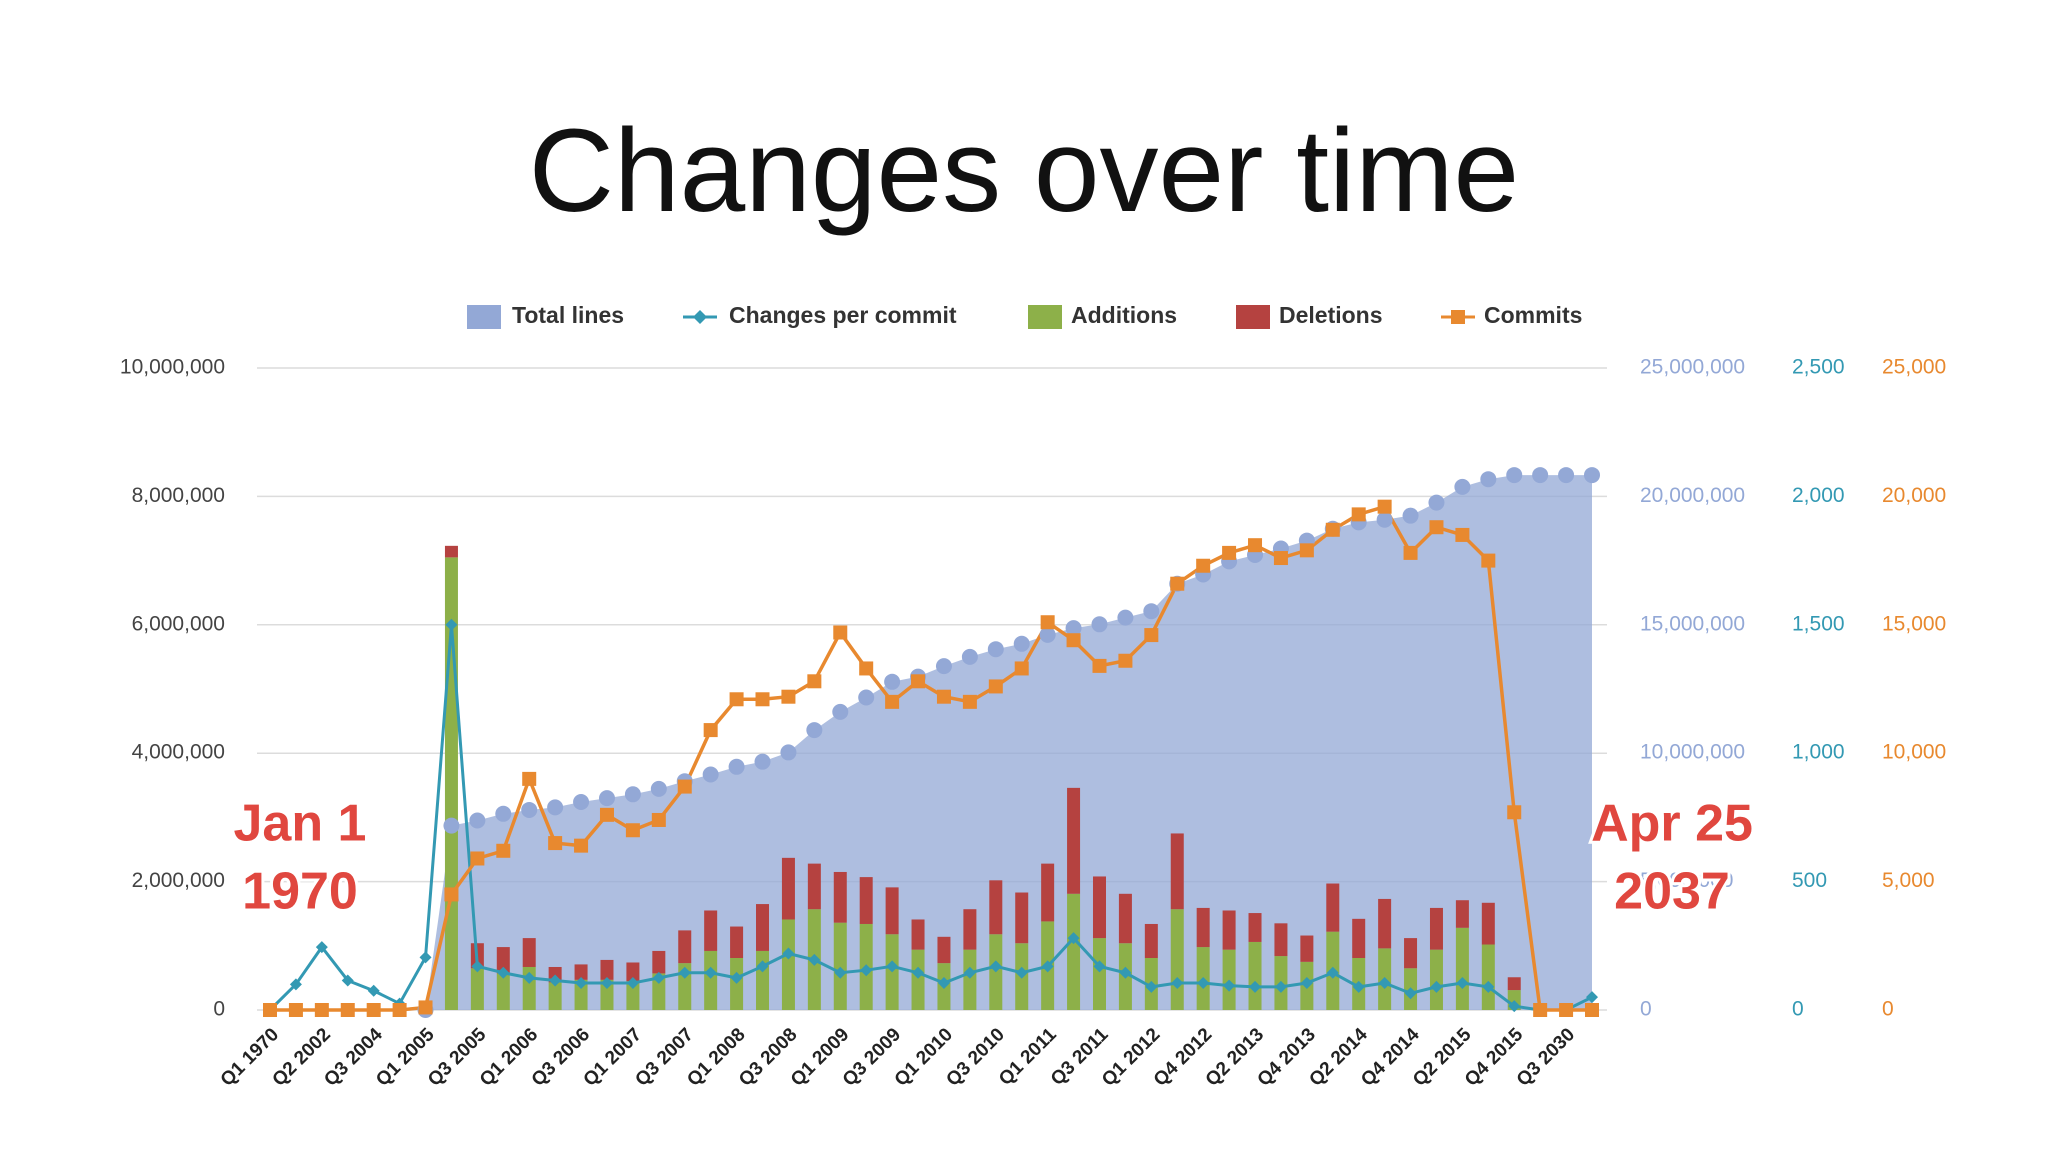 This screenshot has height=1152, width=2048. What do you see at coordinates (300, 824) in the screenshot?
I see `annotation: Jan 1` at bounding box center [300, 824].